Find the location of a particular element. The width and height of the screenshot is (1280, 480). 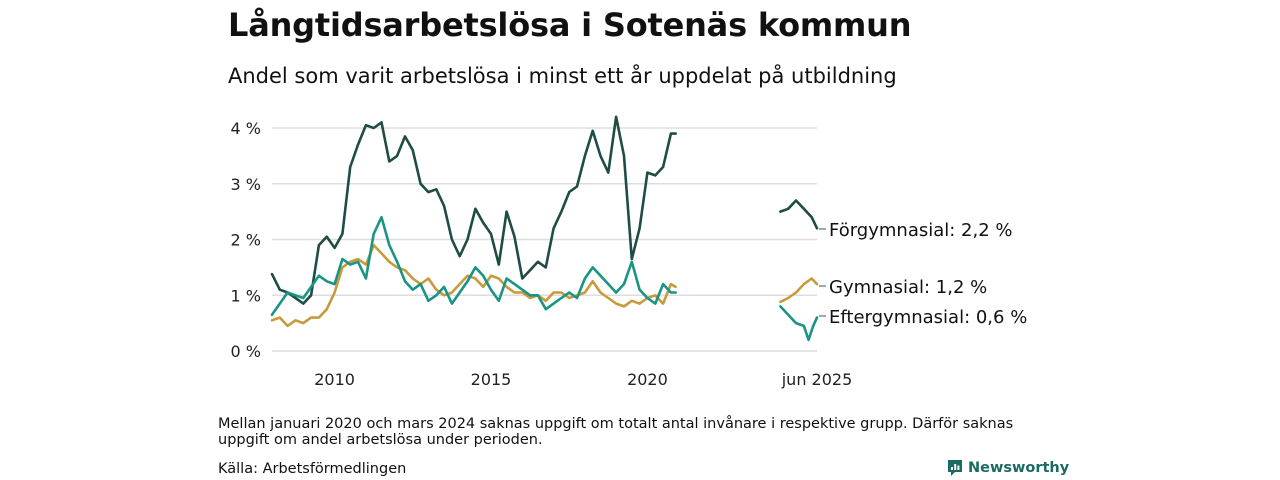

y-tick-label: 4 % is located at coordinates (246, 128).